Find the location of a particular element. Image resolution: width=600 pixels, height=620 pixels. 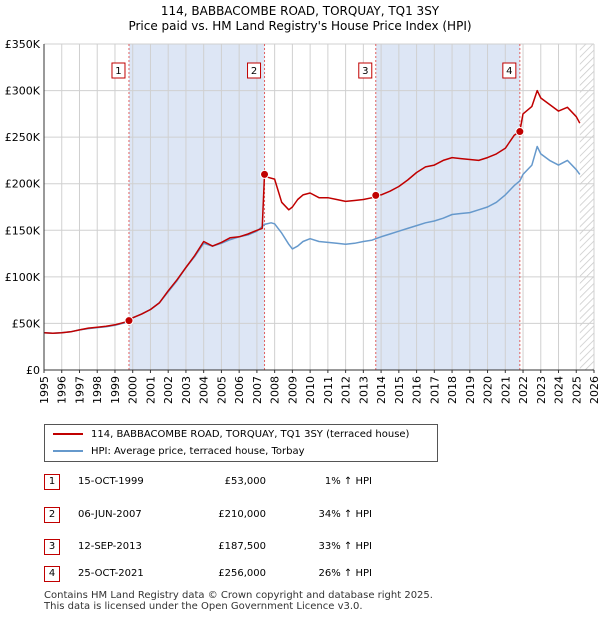

sale-label-text: 1 is located at coordinates (118, 71).